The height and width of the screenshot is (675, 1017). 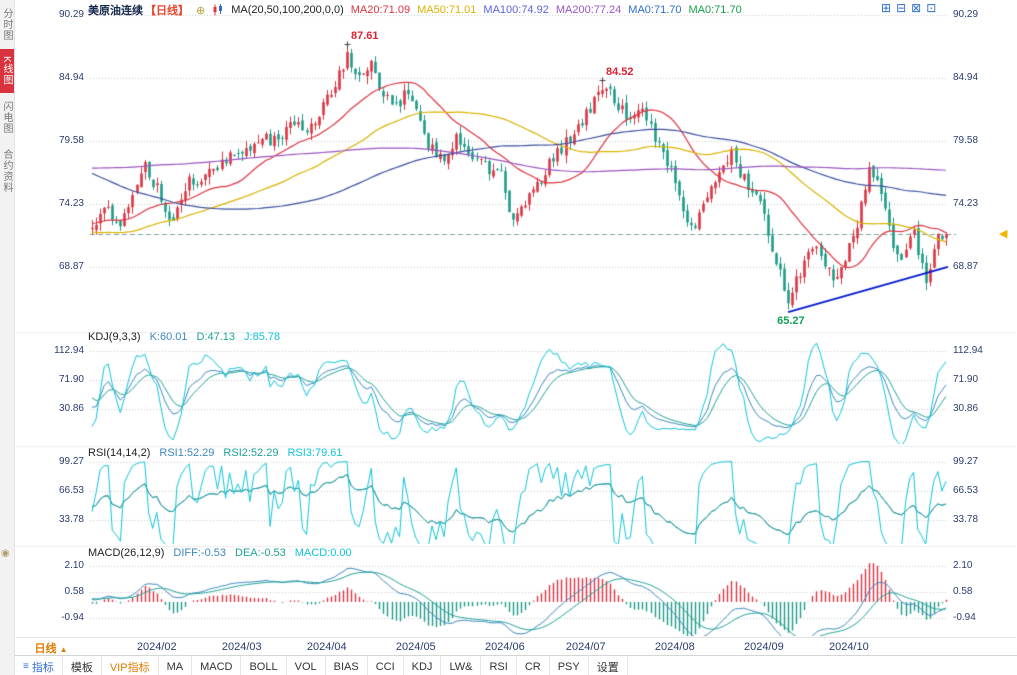 I want to click on macd-bar-value: MACD:0.00, so click(x=323, y=553).